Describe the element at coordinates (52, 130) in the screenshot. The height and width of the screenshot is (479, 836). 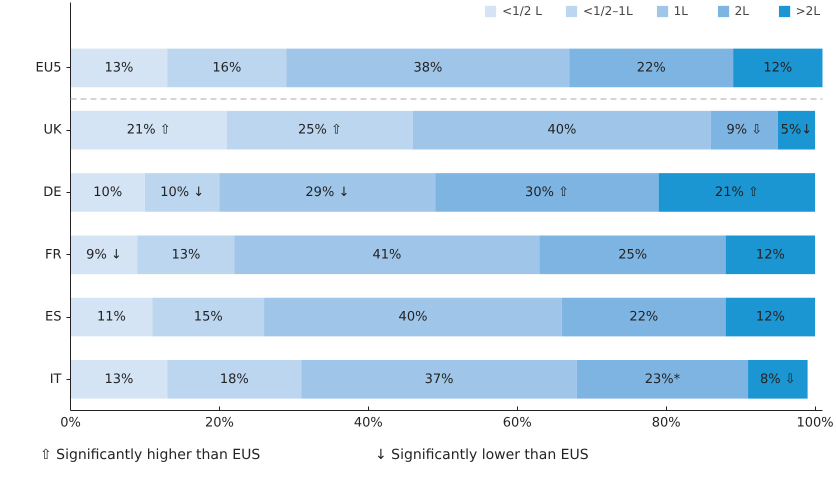
I see `y-tick-label: UK` at that location.